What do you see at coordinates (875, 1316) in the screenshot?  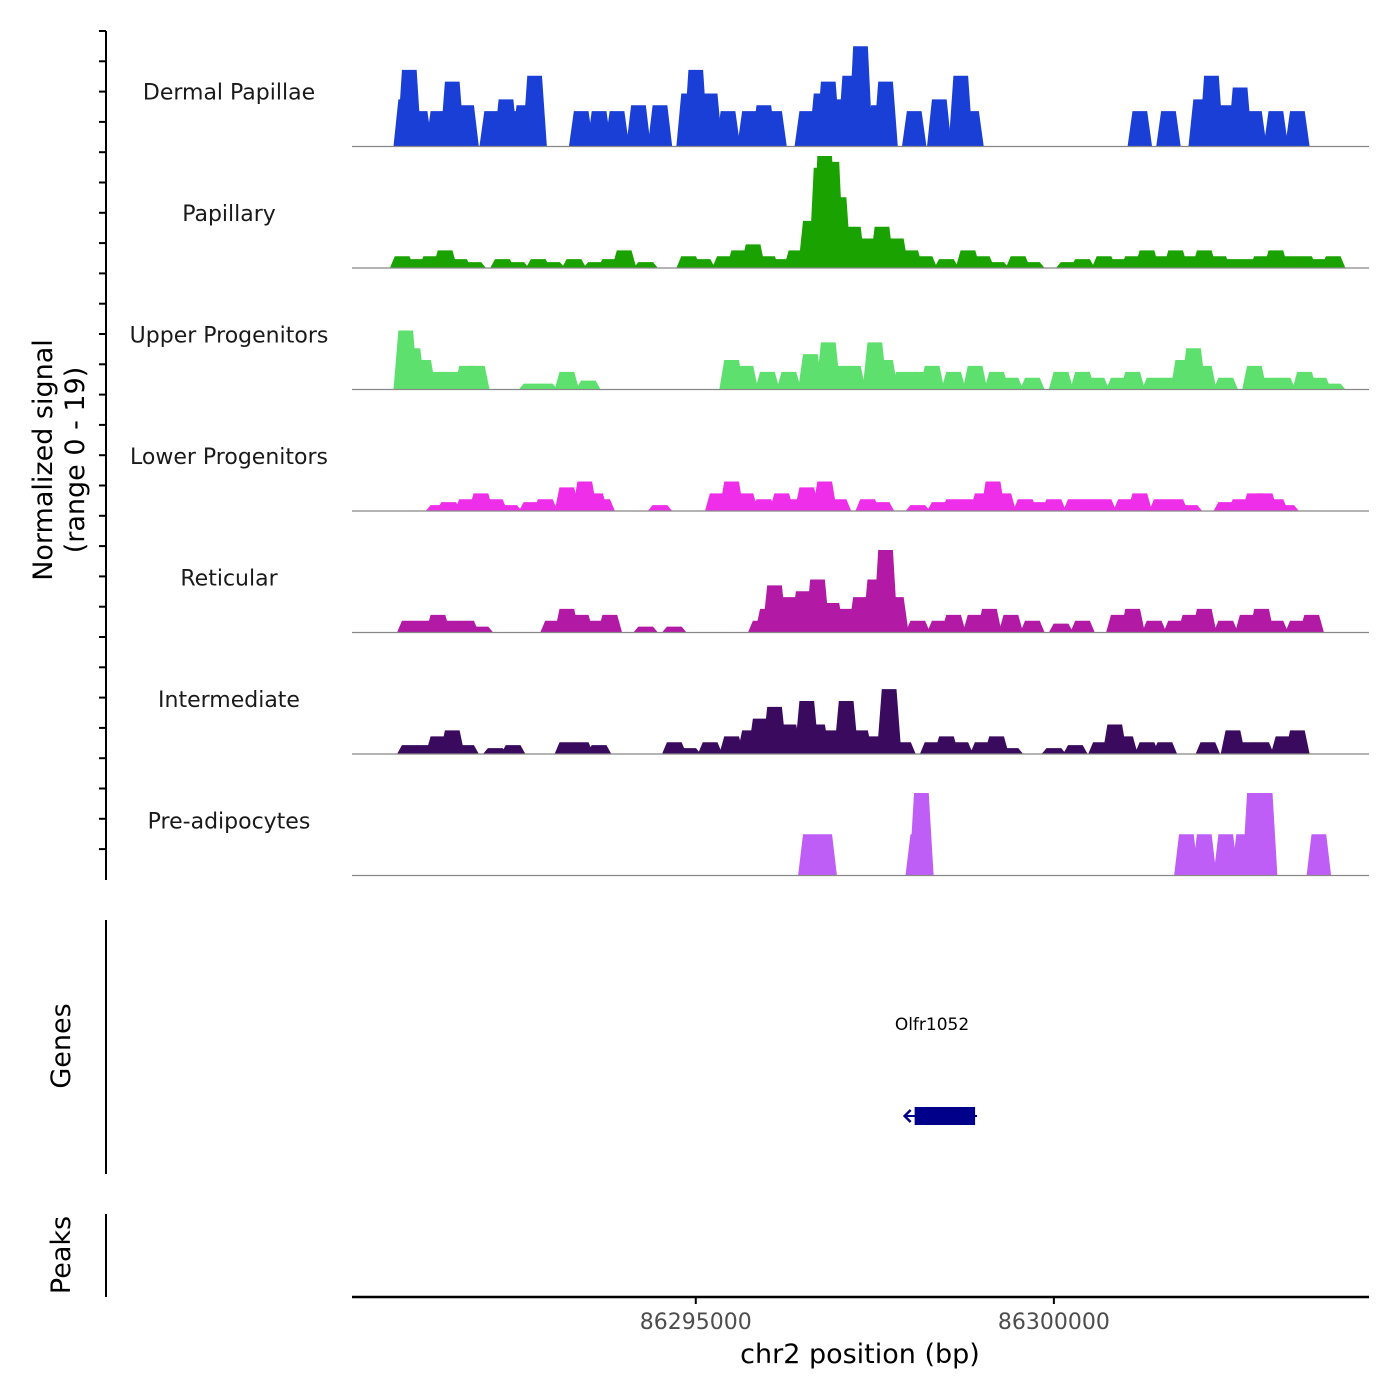 I see `x-axis-ticks: 86295000 86300000` at bounding box center [875, 1316].